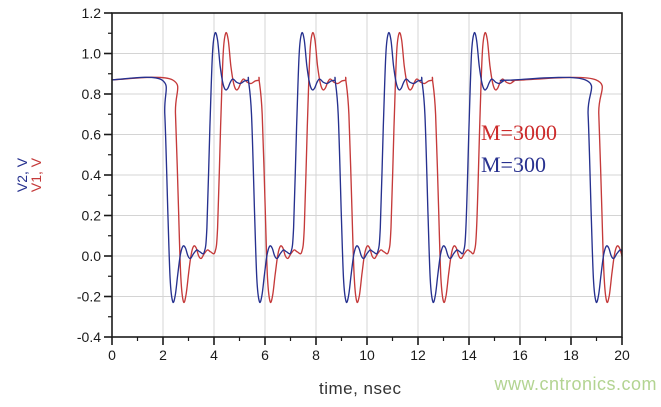  I want to click on y-axis-label-v1: V1, V, so click(36, 174).